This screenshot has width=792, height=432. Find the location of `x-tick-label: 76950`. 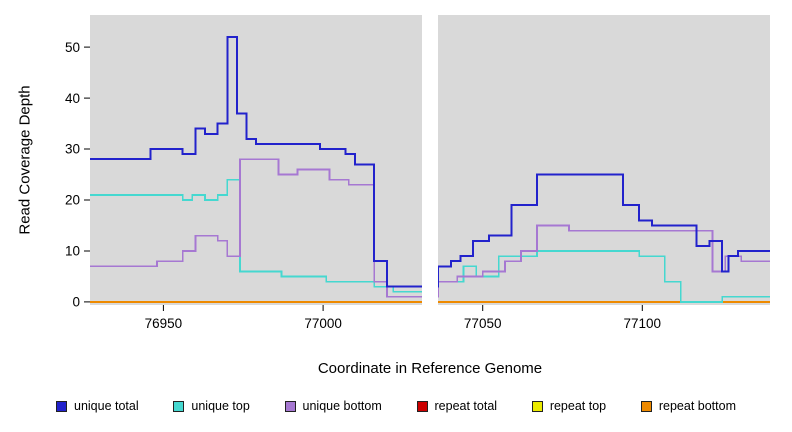

x-tick-label: 76950 is located at coordinates (164, 323).